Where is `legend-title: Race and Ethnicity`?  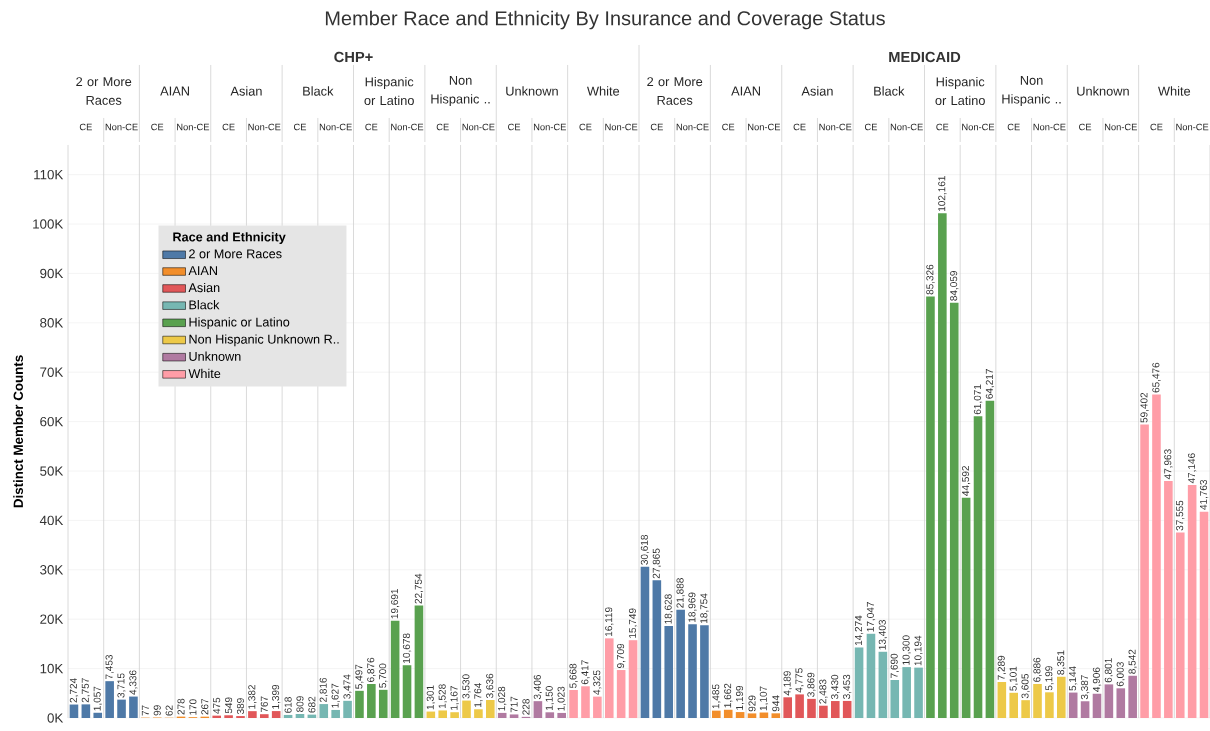 legend-title: Race and Ethnicity is located at coordinates (229, 238).